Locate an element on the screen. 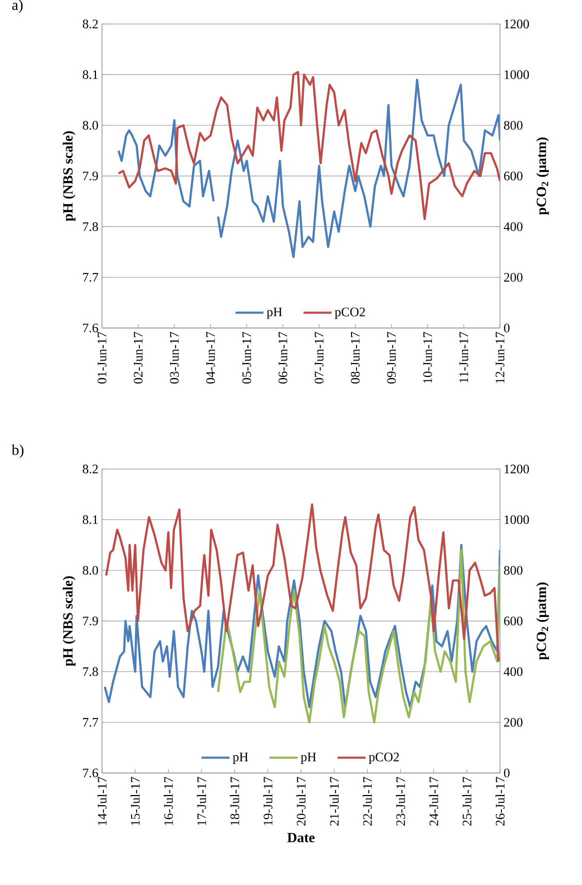 This screenshot has height=885, width=582. x-tick-label: 14-Jul-17 is located at coordinates (102, 801).